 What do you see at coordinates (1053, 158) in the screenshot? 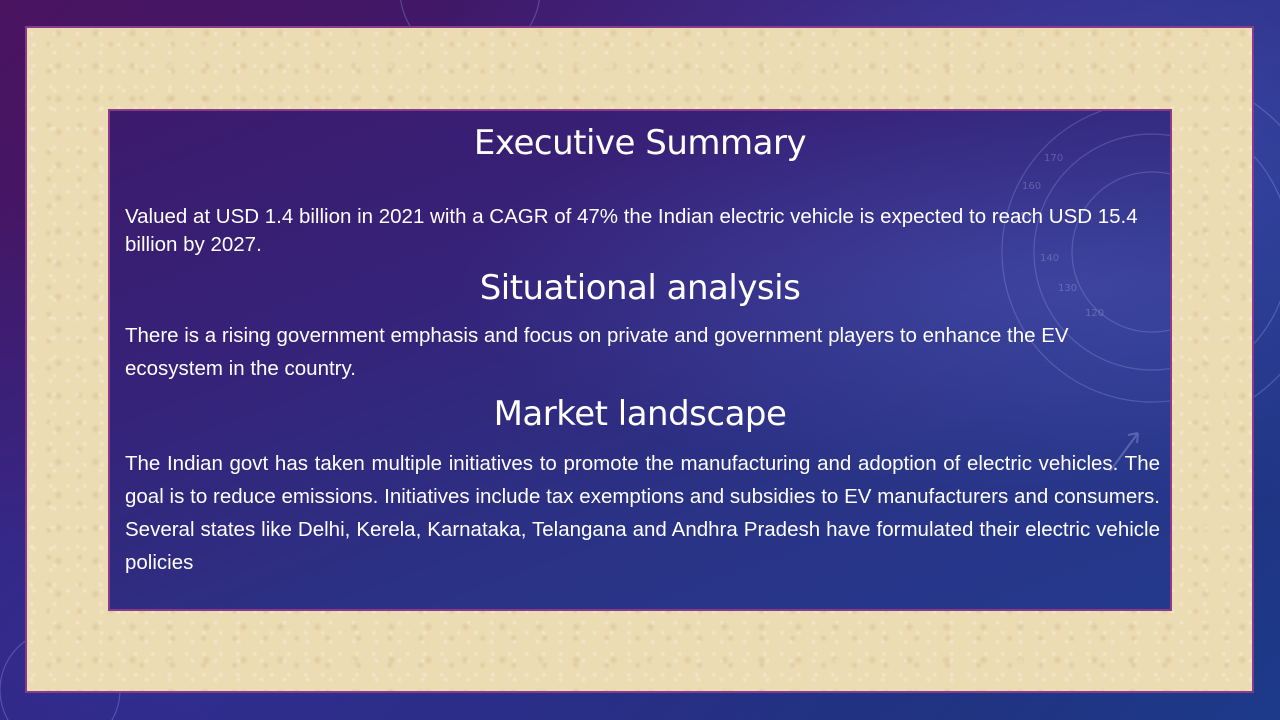
I see `dial-label: 170` at bounding box center [1053, 158].